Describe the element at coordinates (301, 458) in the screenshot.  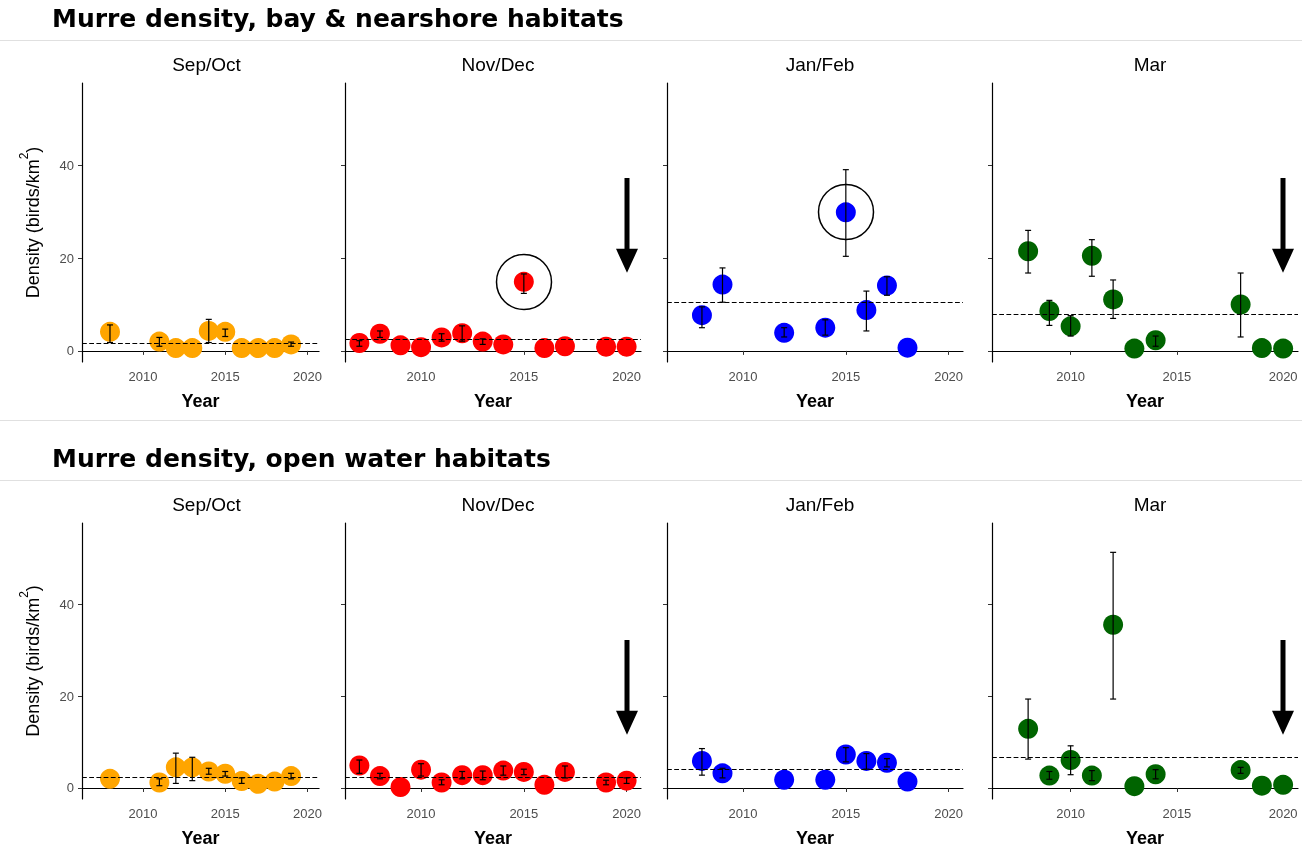
I see `chart-subtitle: Murre density, open water habitats` at that location.